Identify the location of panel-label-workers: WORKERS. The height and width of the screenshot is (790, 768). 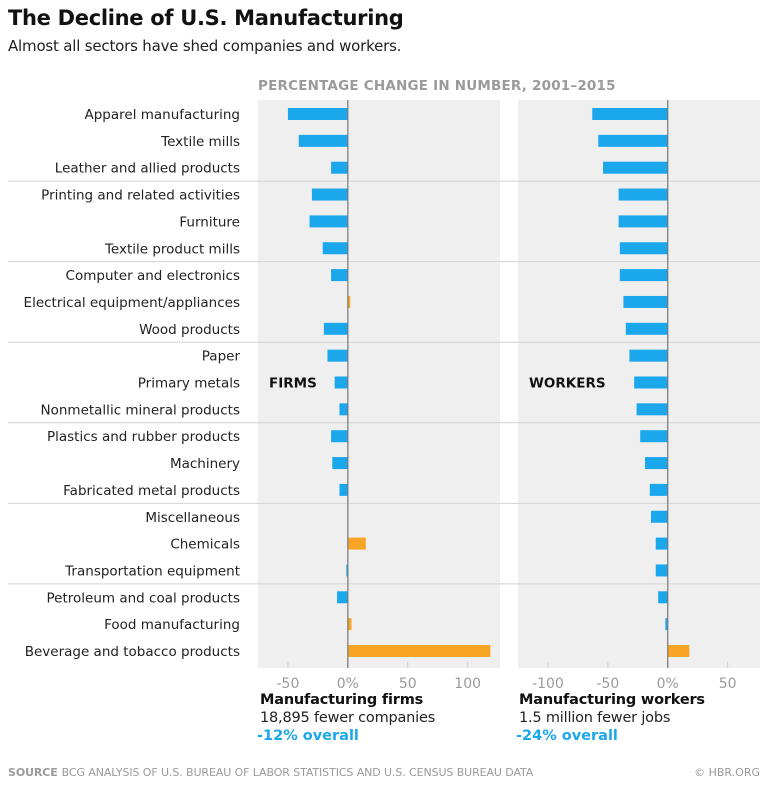
(567, 384).